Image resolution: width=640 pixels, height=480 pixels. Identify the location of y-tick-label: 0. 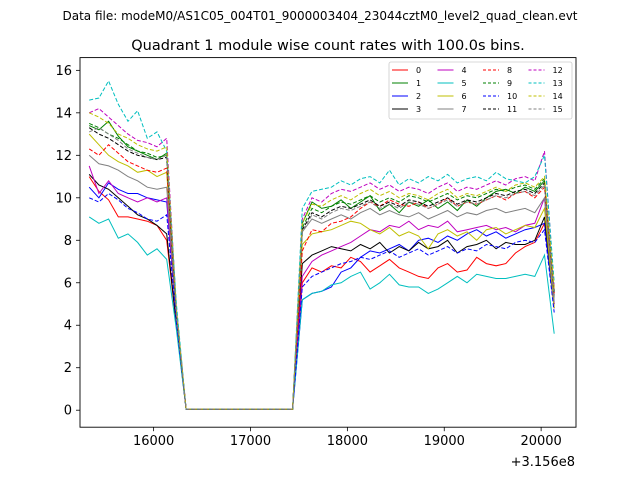
(68, 411).